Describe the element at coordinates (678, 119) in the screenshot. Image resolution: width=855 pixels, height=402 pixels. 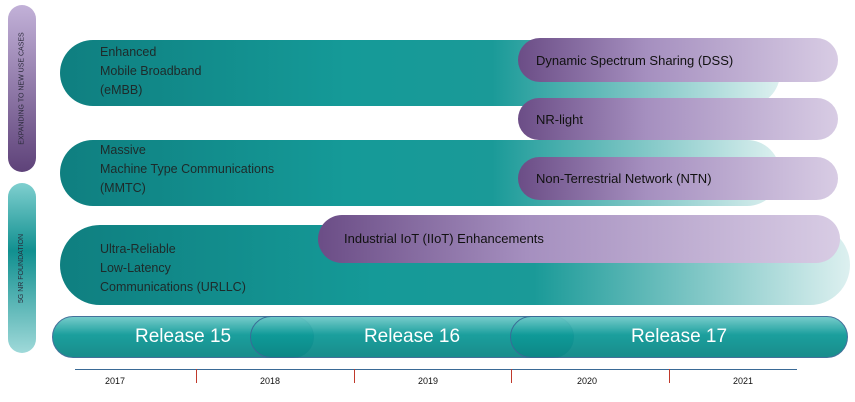
I see `nr-light-band: NR-light` at that location.